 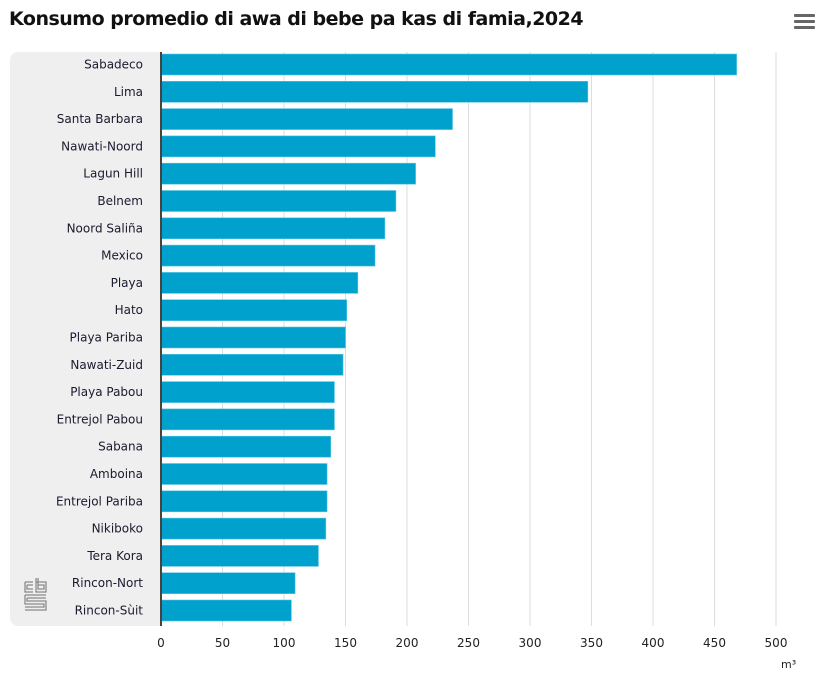 I want to click on x-tick-label: 350, so click(x=591, y=643).